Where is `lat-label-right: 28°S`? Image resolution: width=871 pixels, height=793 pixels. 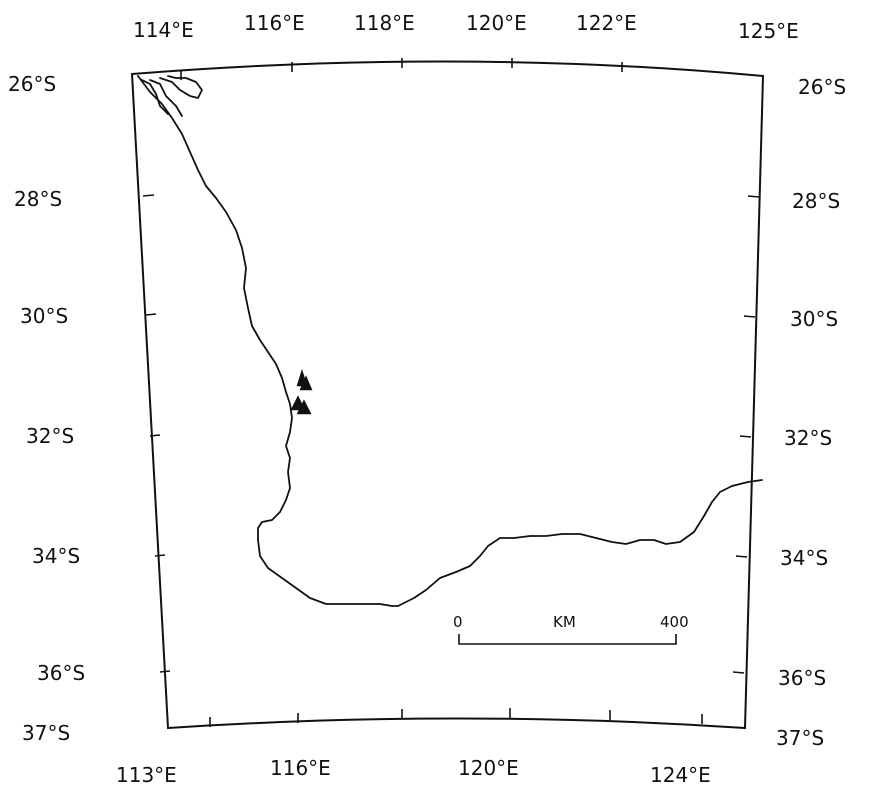 lat-label-right: 28°S is located at coordinates (816, 201).